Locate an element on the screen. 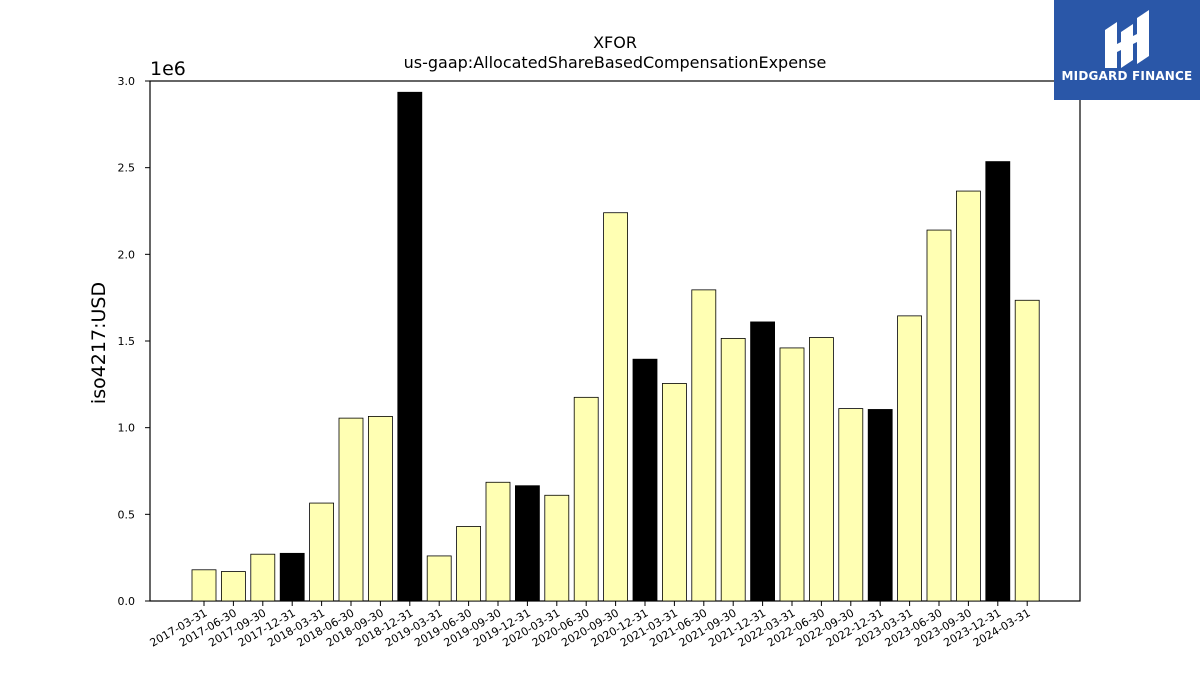  brand-logo: MIDGARD FINANCE is located at coordinates (1127, 50).